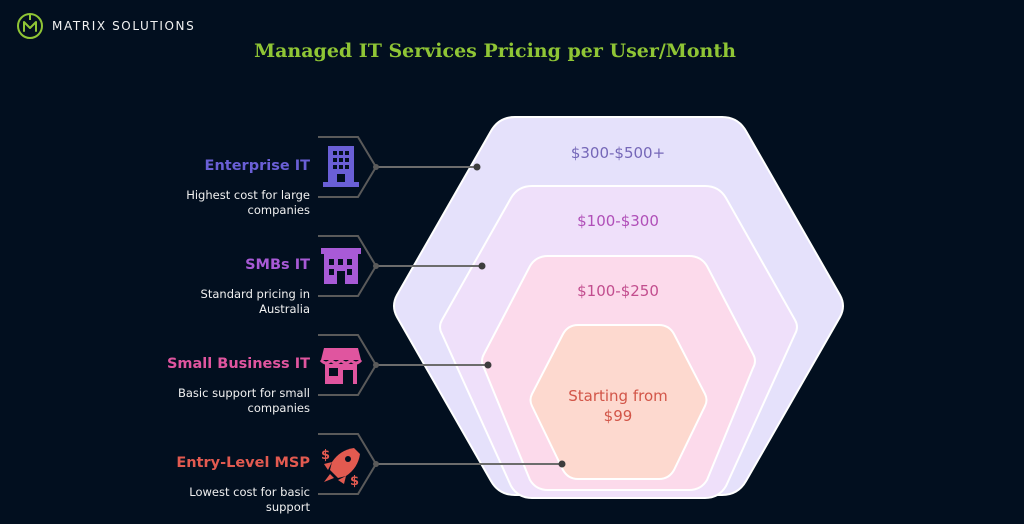  I want to click on office-building-icon, so click(341, 166).